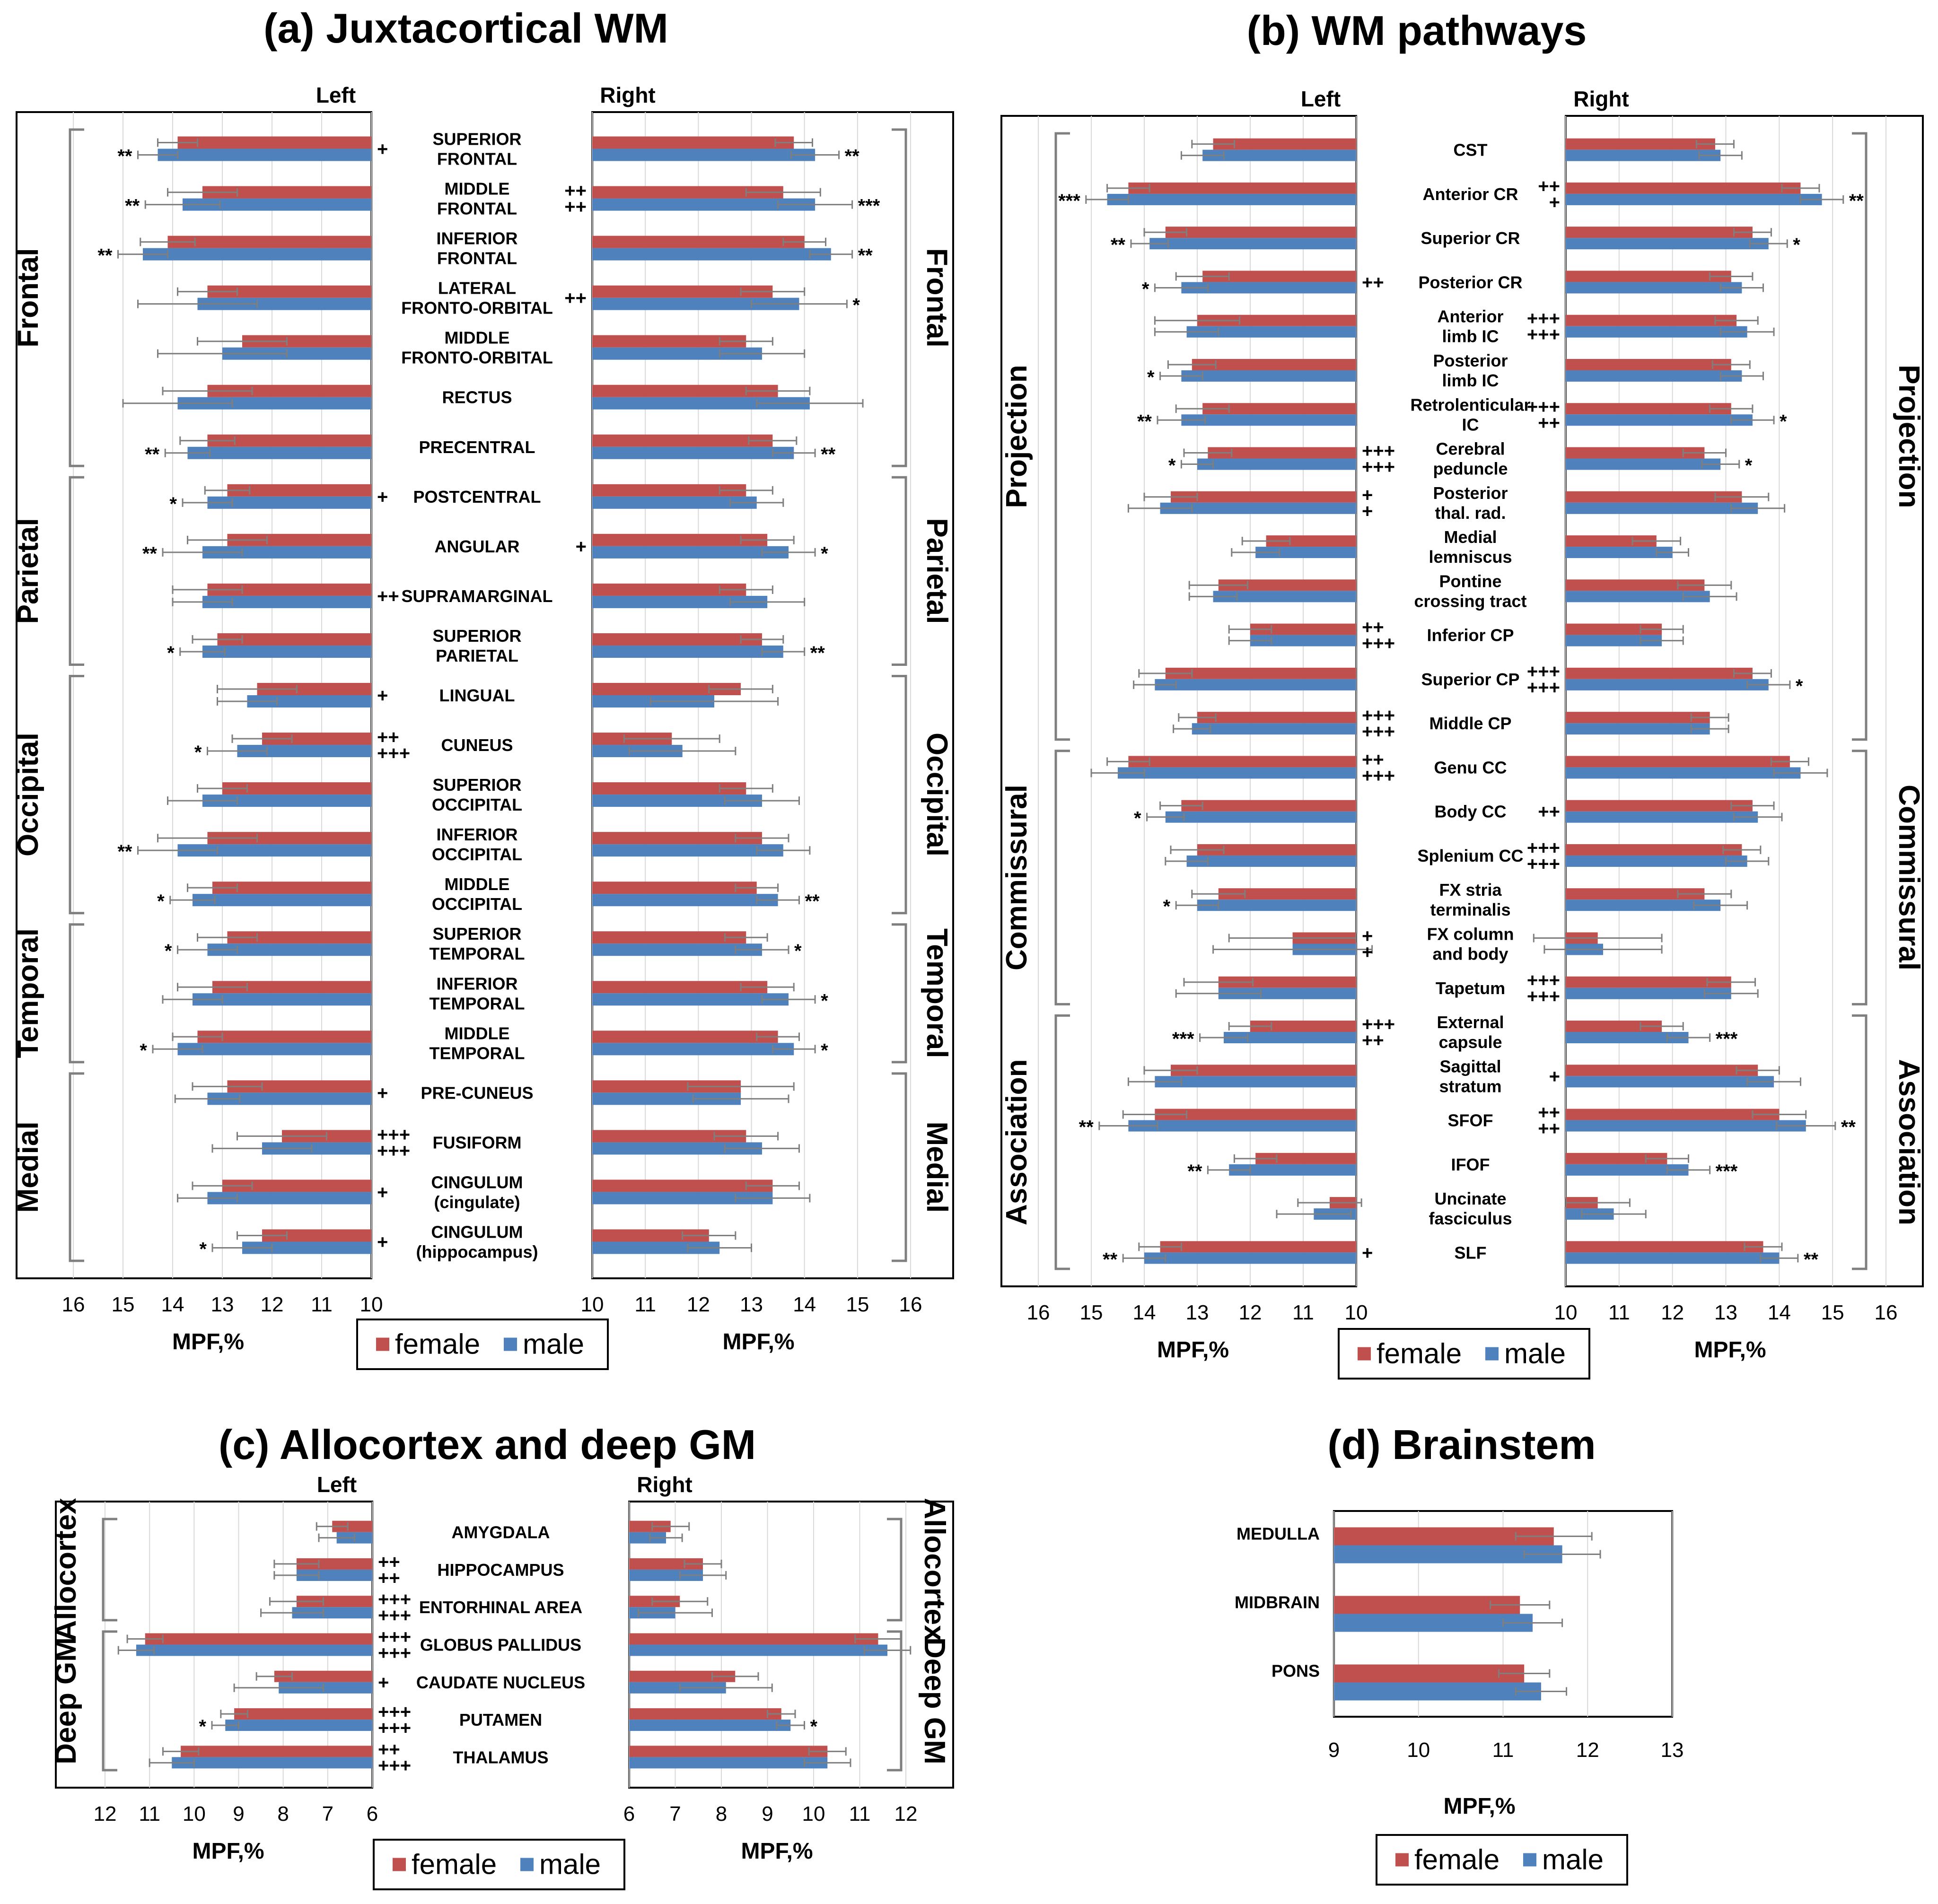  I want to click on sig-sex-left: ***, so click(1183, 1039).